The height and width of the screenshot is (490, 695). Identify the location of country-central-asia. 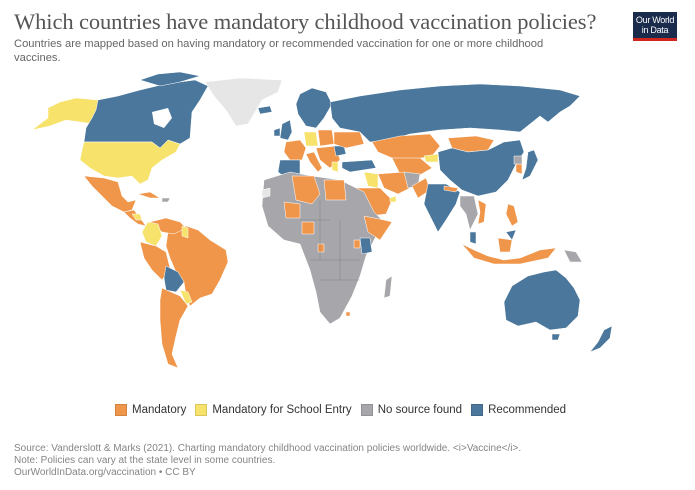
(412, 167).